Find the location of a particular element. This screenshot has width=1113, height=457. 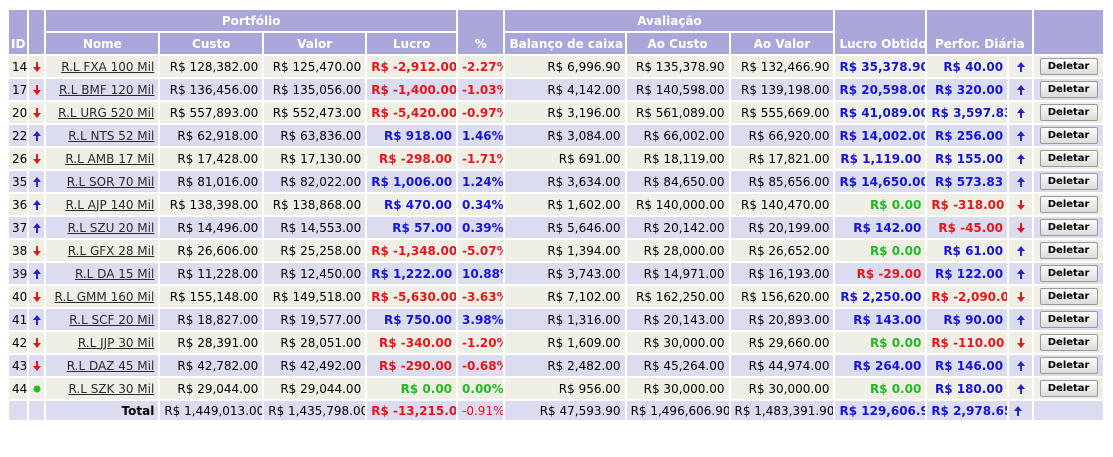

row-pct: 1.24% is located at coordinates (481, 181).